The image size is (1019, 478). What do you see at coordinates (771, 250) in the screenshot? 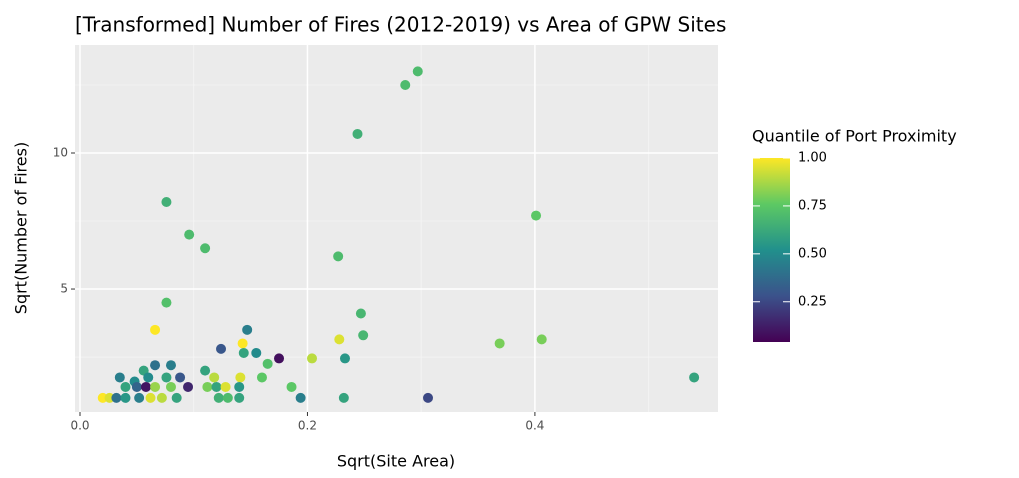
I see `colorbar` at bounding box center [771, 250].